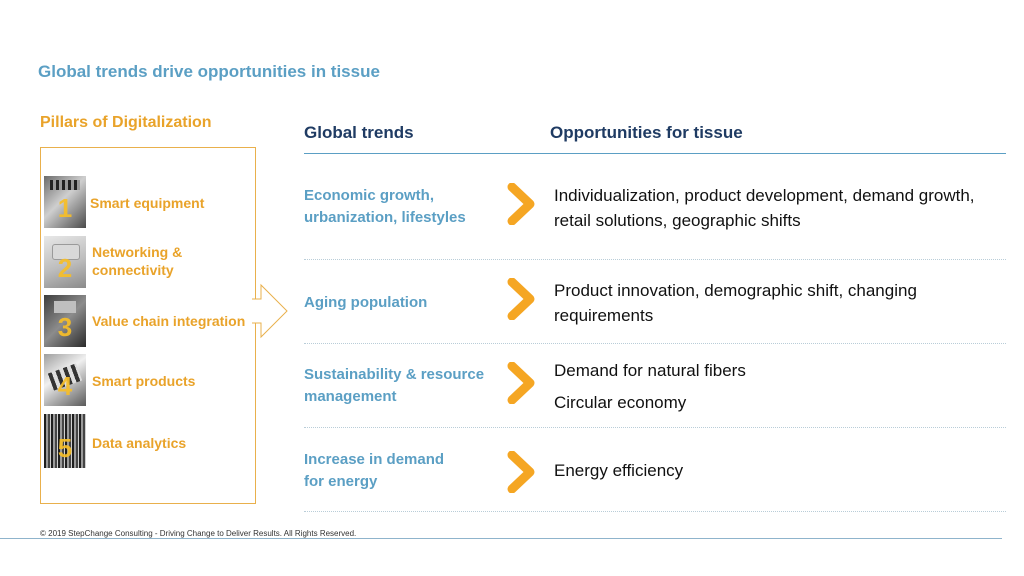  I want to click on pillar-number: 2, so click(65, 268).